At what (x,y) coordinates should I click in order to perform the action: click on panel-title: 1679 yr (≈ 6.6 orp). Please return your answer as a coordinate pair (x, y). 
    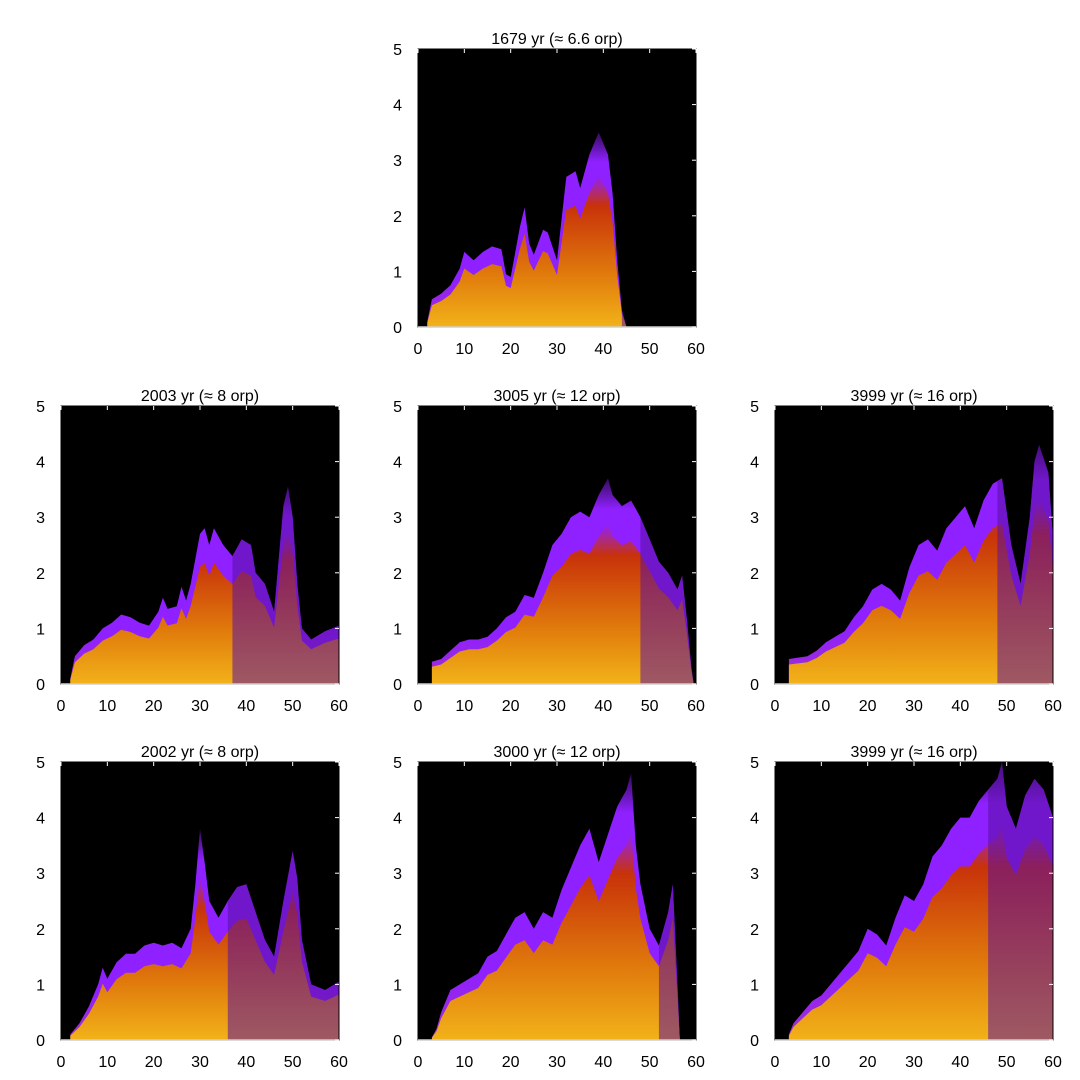
    Looking at the image, I should click on (557, 39).